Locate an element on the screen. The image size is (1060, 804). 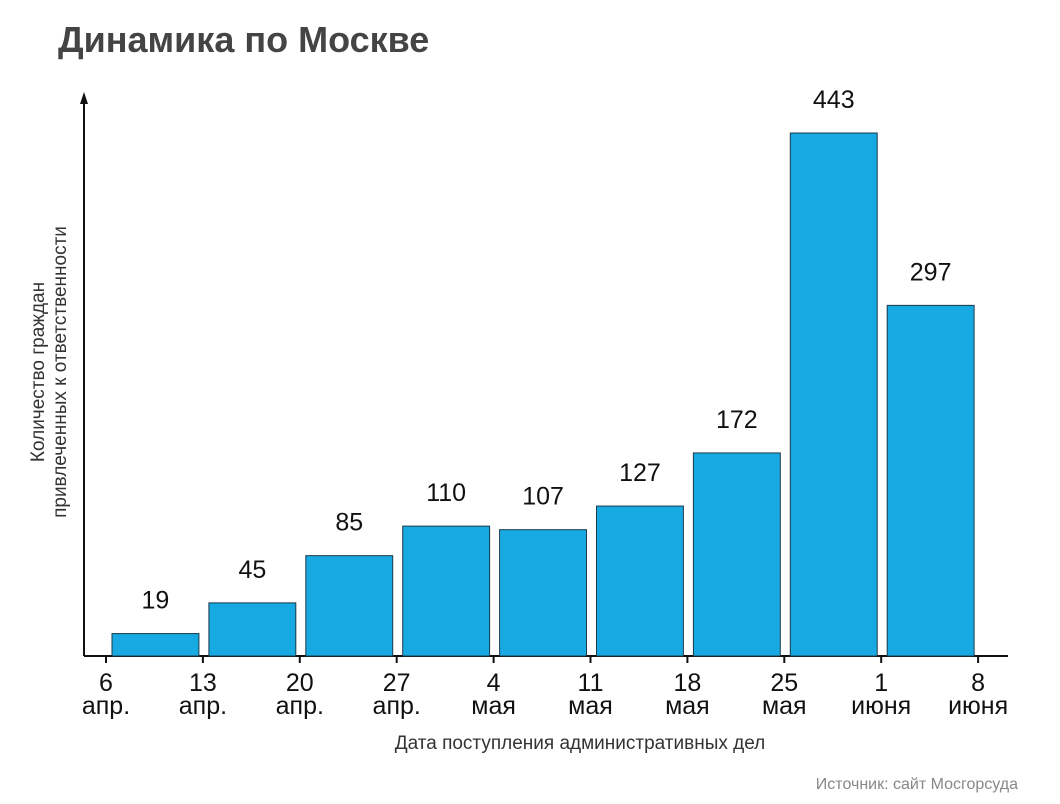
data-label: 19 is located at coordinates (156, 601).